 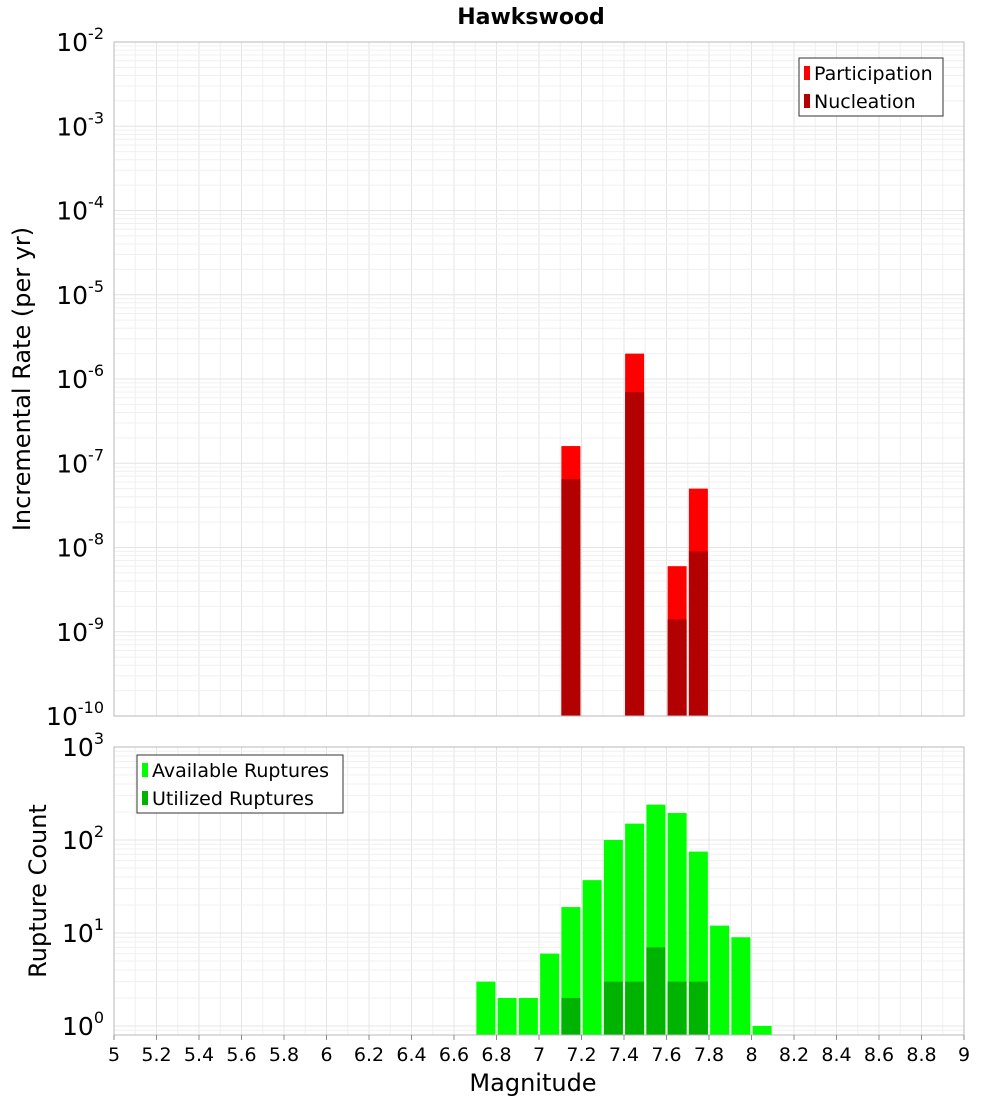 I want to click on legend-count: Available Ruptures Utilized Ruptures, so click(x=240, y=784).